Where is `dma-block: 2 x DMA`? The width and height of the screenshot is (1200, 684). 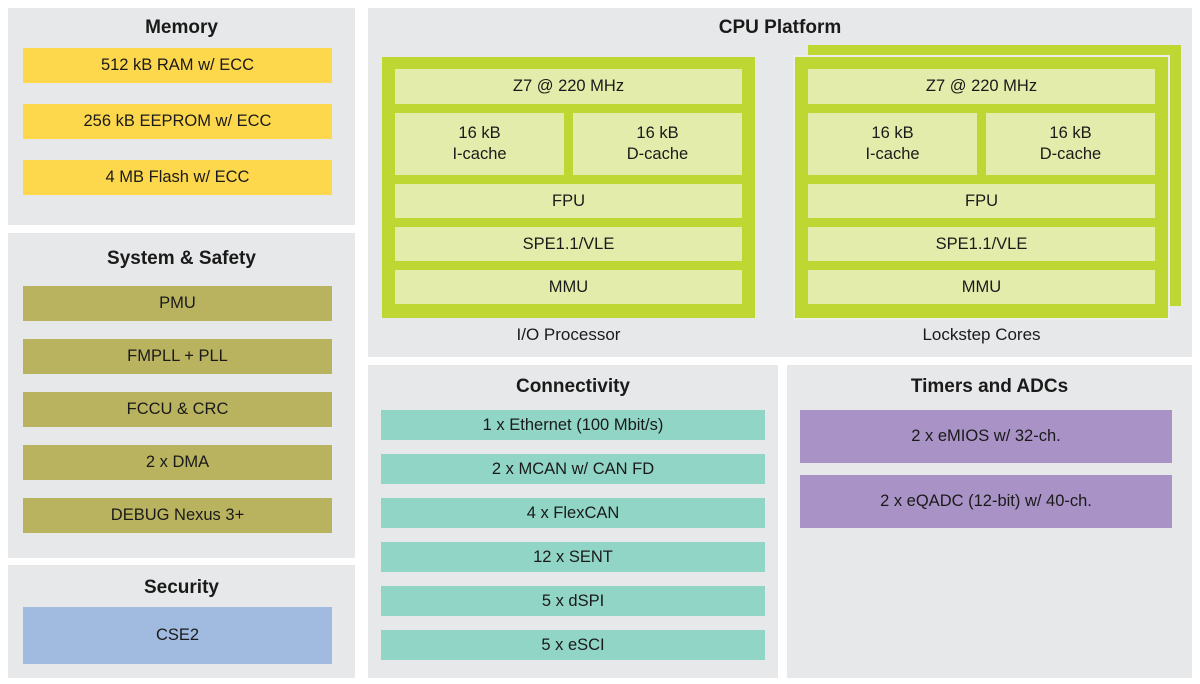 dma-block: 2 x DMA is located at coordinates (177, 462).